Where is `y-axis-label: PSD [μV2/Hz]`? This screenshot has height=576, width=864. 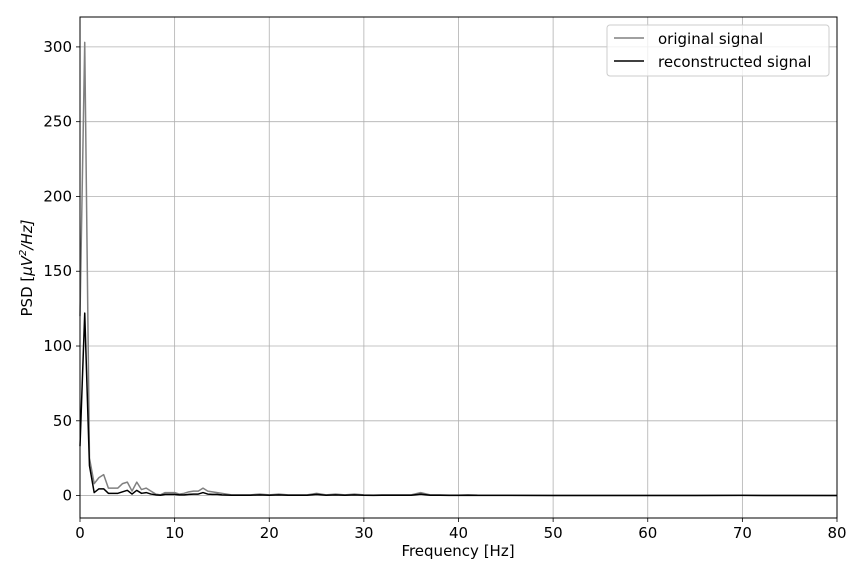 y-axis-label: PSD [μV2/Hz] is located at coordinates (27, 267).